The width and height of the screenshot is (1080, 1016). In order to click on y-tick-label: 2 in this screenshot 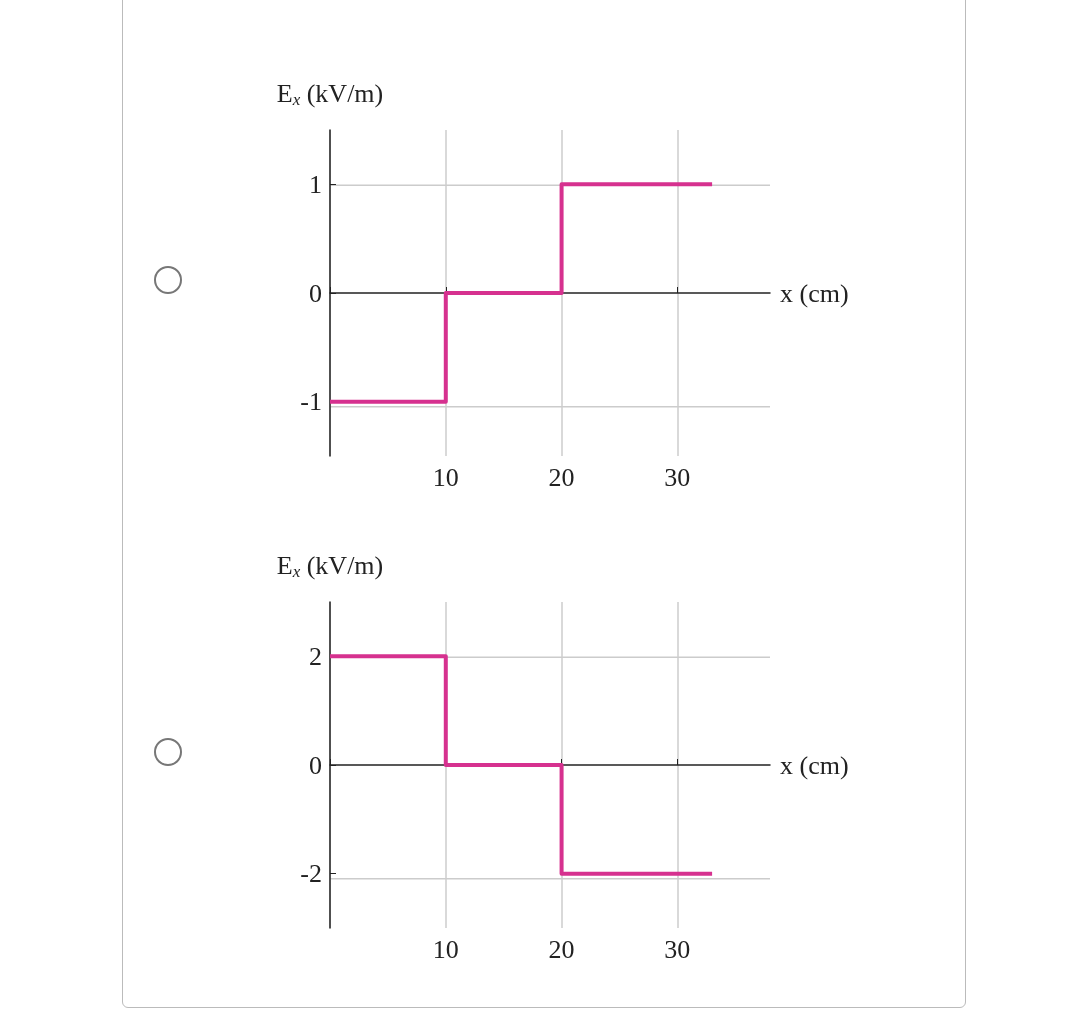, I will do `click(315, 656)`.